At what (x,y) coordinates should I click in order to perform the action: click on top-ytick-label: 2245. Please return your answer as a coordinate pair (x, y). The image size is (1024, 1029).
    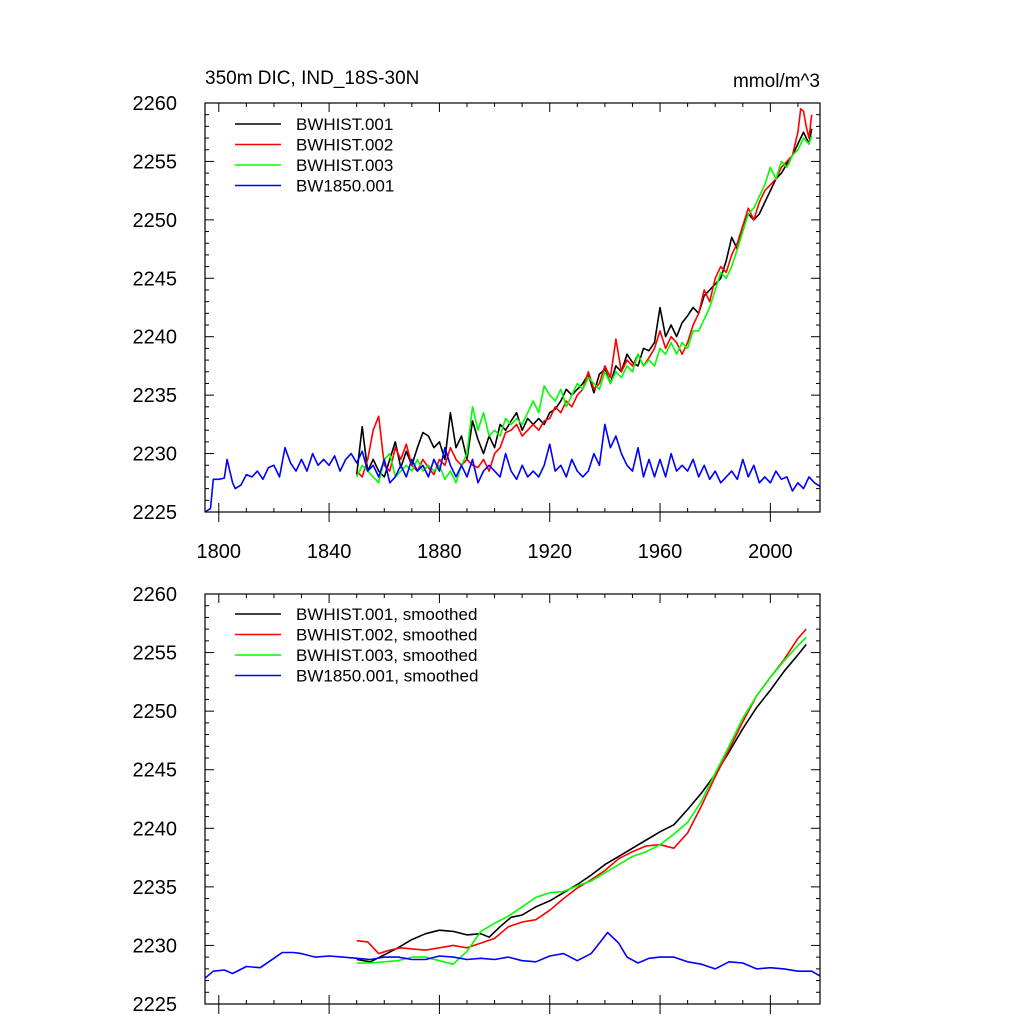
    Looking at the image, I should click on (155, 279).